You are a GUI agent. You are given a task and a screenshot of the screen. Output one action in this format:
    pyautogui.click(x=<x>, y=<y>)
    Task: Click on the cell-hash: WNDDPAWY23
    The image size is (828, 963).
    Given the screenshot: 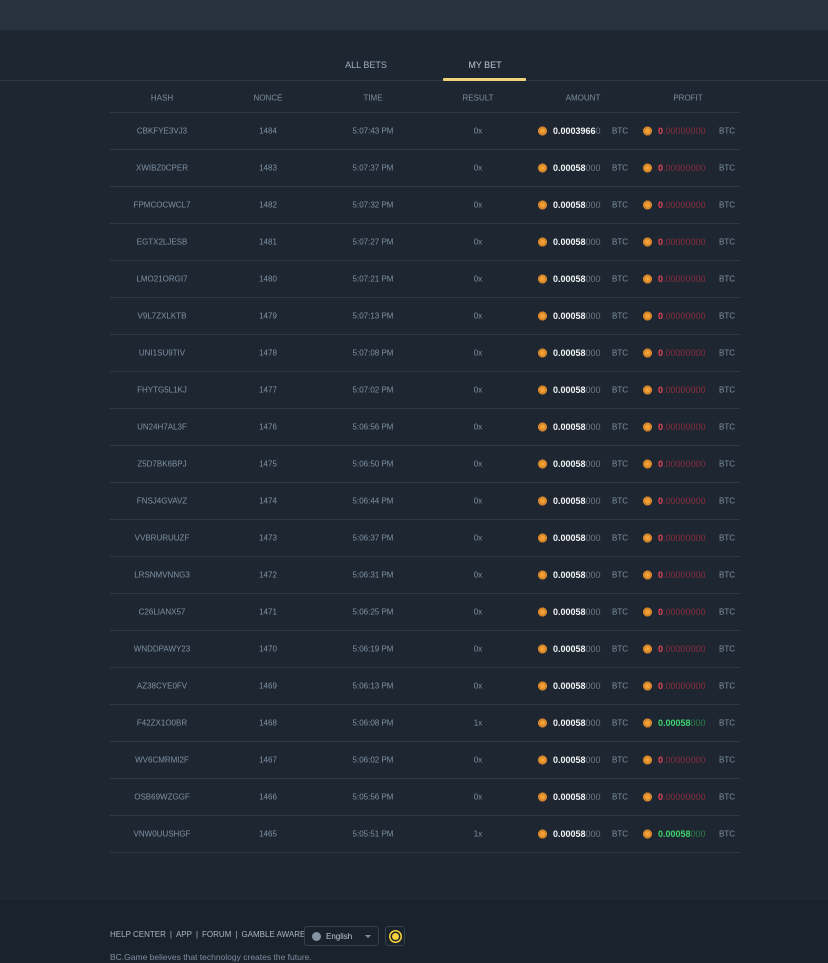 What is the action you would take?
    pyautogui.click(x=162, y=649)
    